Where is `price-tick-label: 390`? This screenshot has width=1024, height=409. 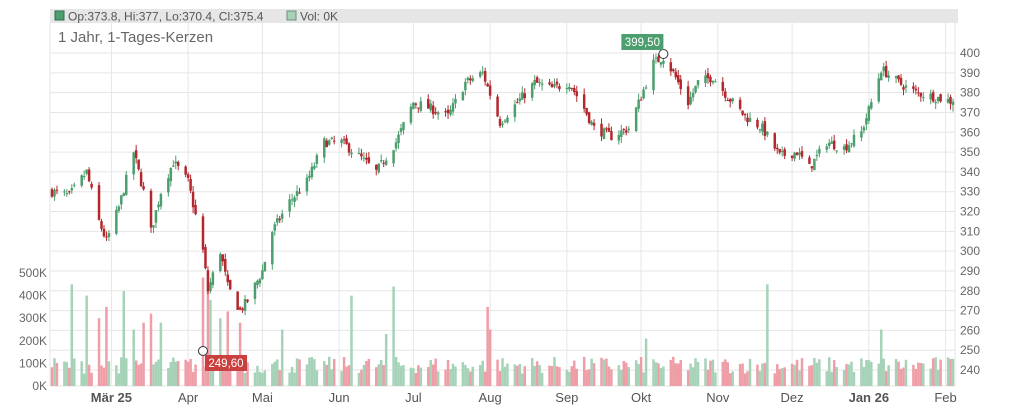 price-tick-label: 390 is located at coordinates (970, 73).